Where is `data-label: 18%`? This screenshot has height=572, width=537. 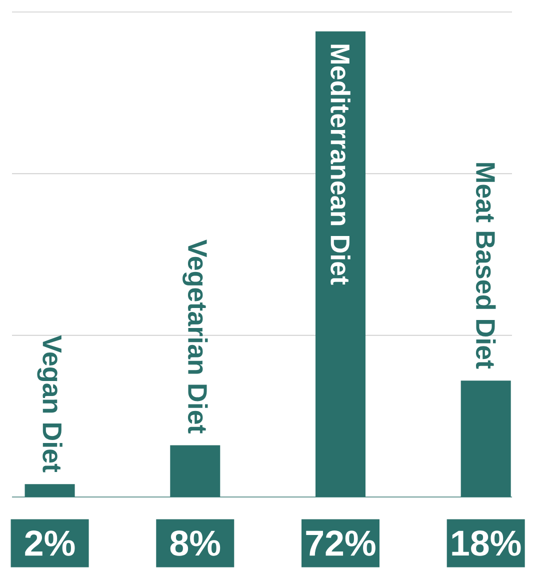 data-label: 18% is located at coordinates (486, 543).